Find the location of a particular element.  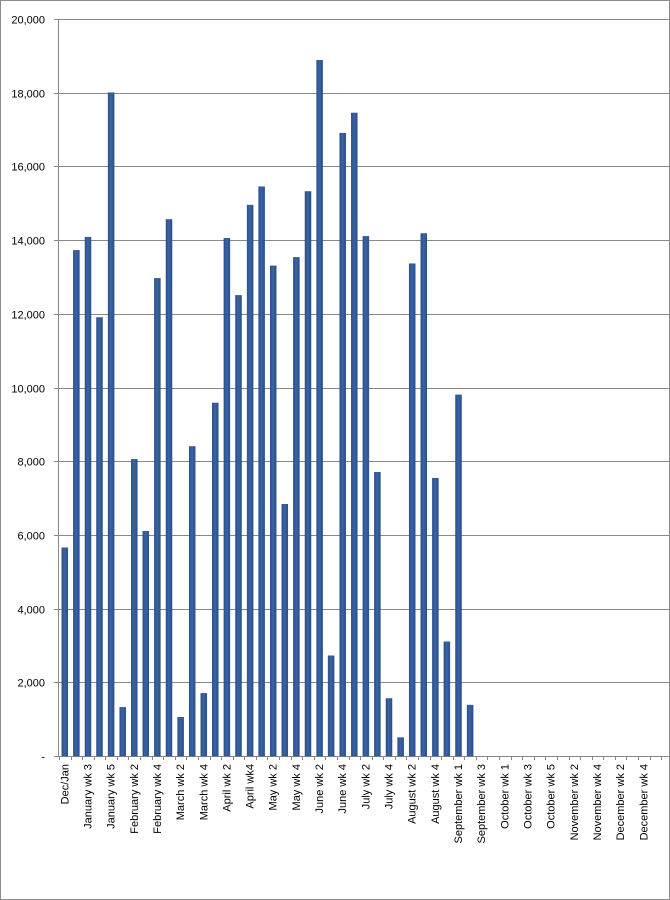

x-category-label: June wk 4 is located at coordinates (343, 789).